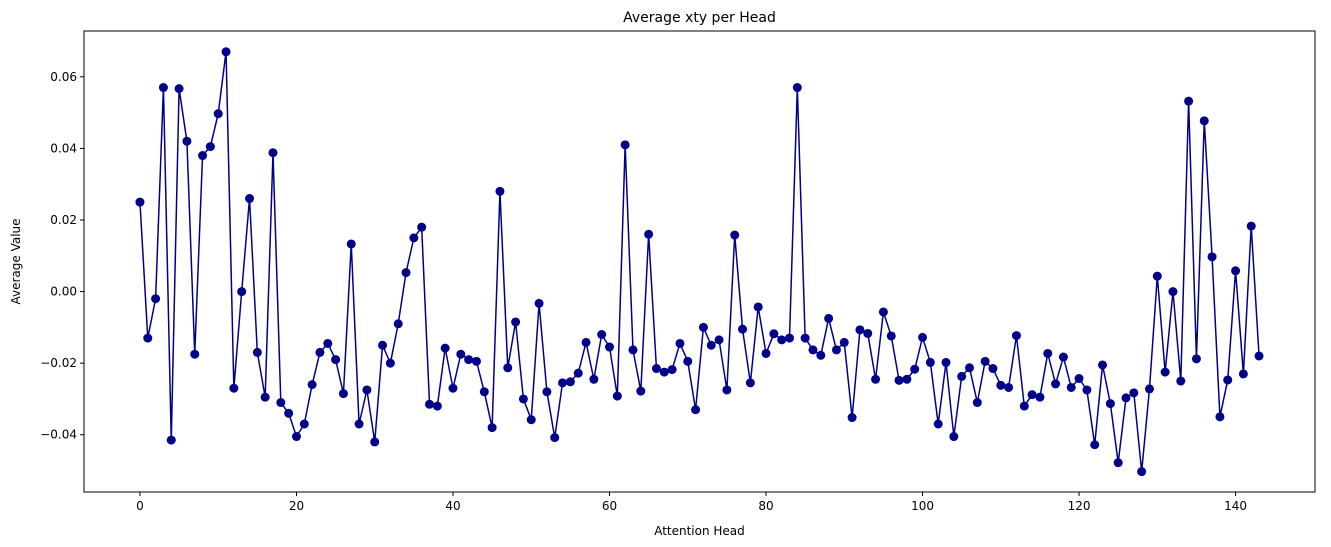  I want to click on y-tick-label: 0.00, so click(63, 292).